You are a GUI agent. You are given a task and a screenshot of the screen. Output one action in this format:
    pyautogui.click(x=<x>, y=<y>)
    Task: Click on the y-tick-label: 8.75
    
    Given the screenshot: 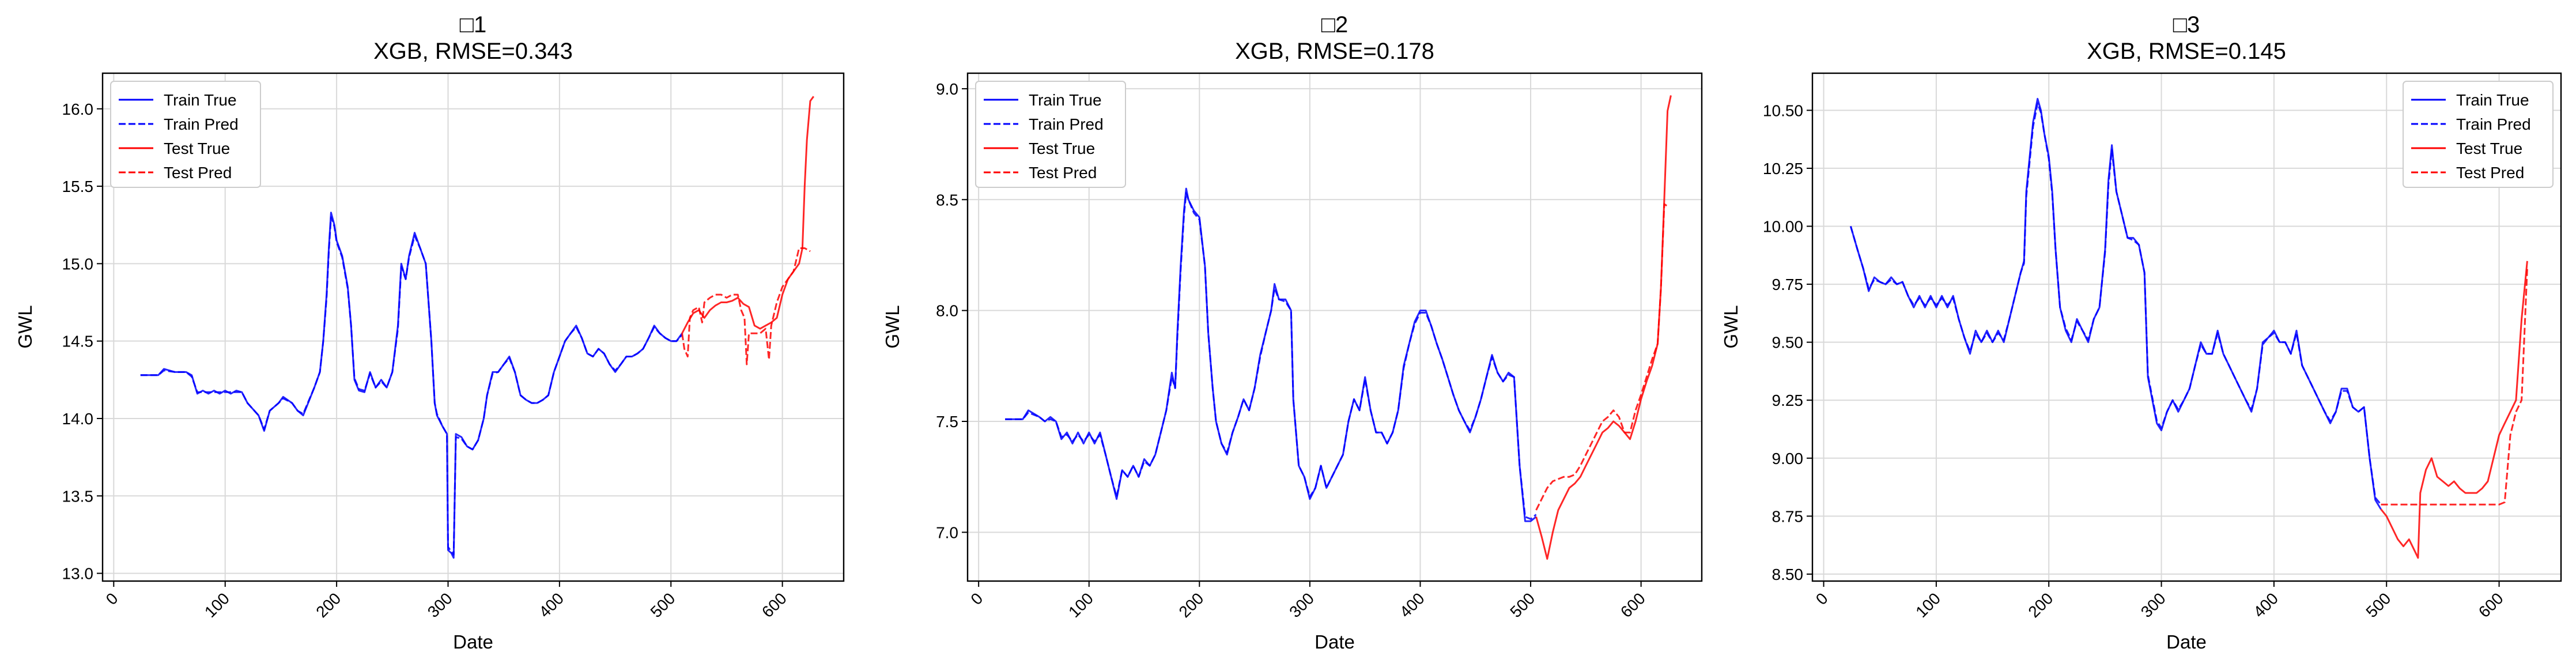 What is the action you would take?
    pyautogui.click(x=1788, y=516)
    